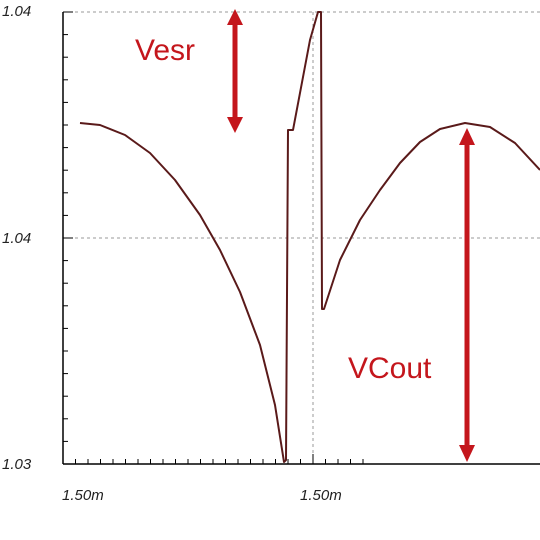 The height and width of the screenshot is (540, 540). What do you see at coordinates (467, 295) in the screenshot?
I see `vcout-arrow` at bounding box center [467, 295].